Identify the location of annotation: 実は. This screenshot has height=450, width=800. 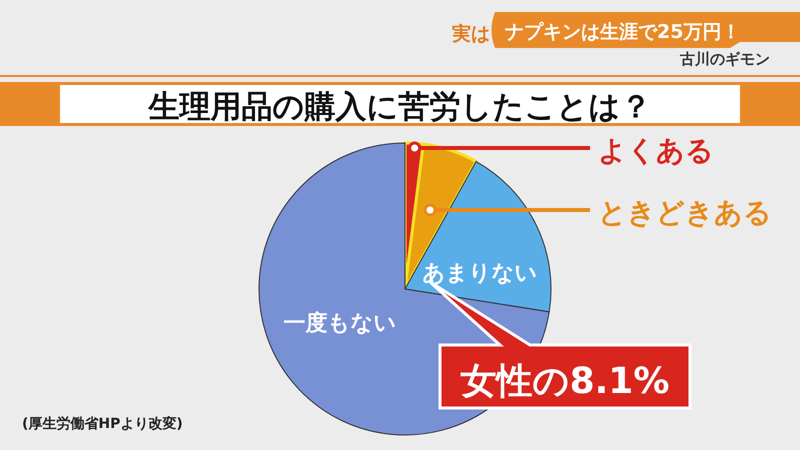
(471, 34).